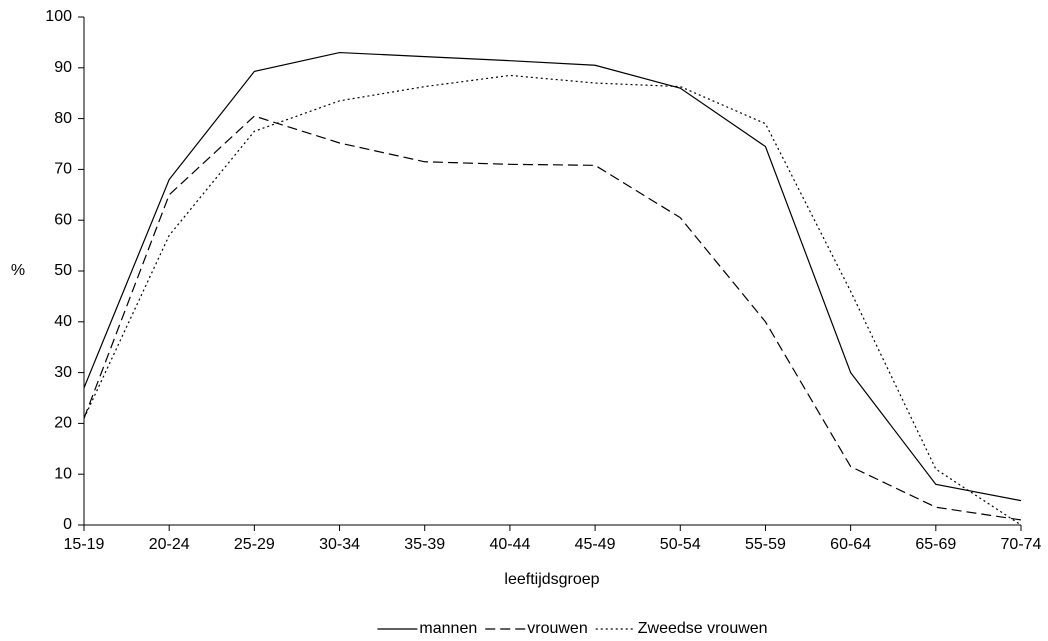  What do you see at coordinates (765, 544) in the screenshot?
I see `x-tick-label: 55-59` at bounding box center [765, 544].